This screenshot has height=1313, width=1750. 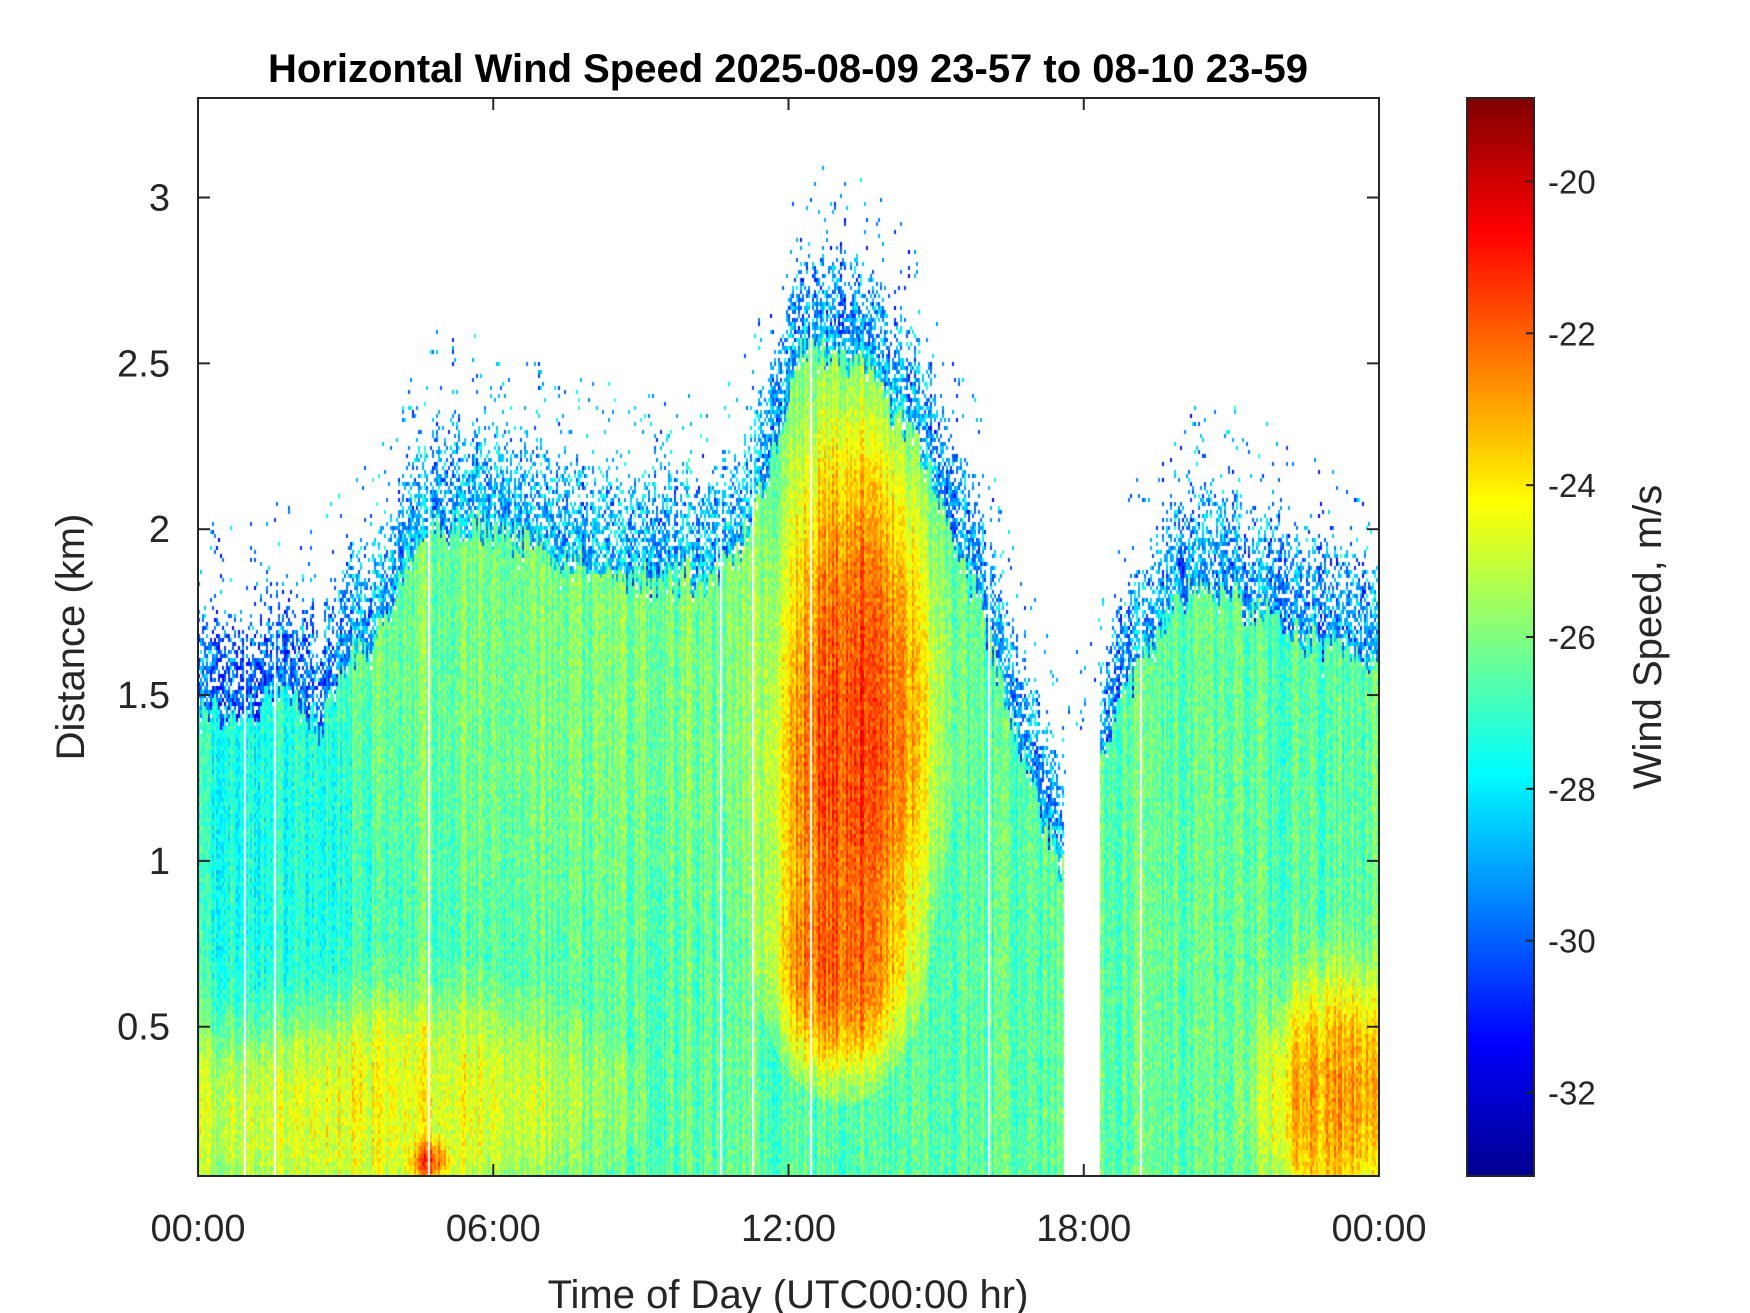 I want to click on y-tick-label: 2, so click(x=159, y=530).